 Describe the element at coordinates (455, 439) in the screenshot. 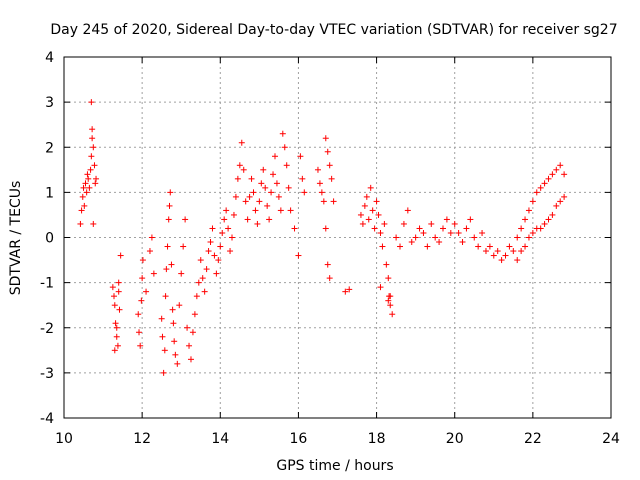

I see `x-tick-label: 20` at that location.